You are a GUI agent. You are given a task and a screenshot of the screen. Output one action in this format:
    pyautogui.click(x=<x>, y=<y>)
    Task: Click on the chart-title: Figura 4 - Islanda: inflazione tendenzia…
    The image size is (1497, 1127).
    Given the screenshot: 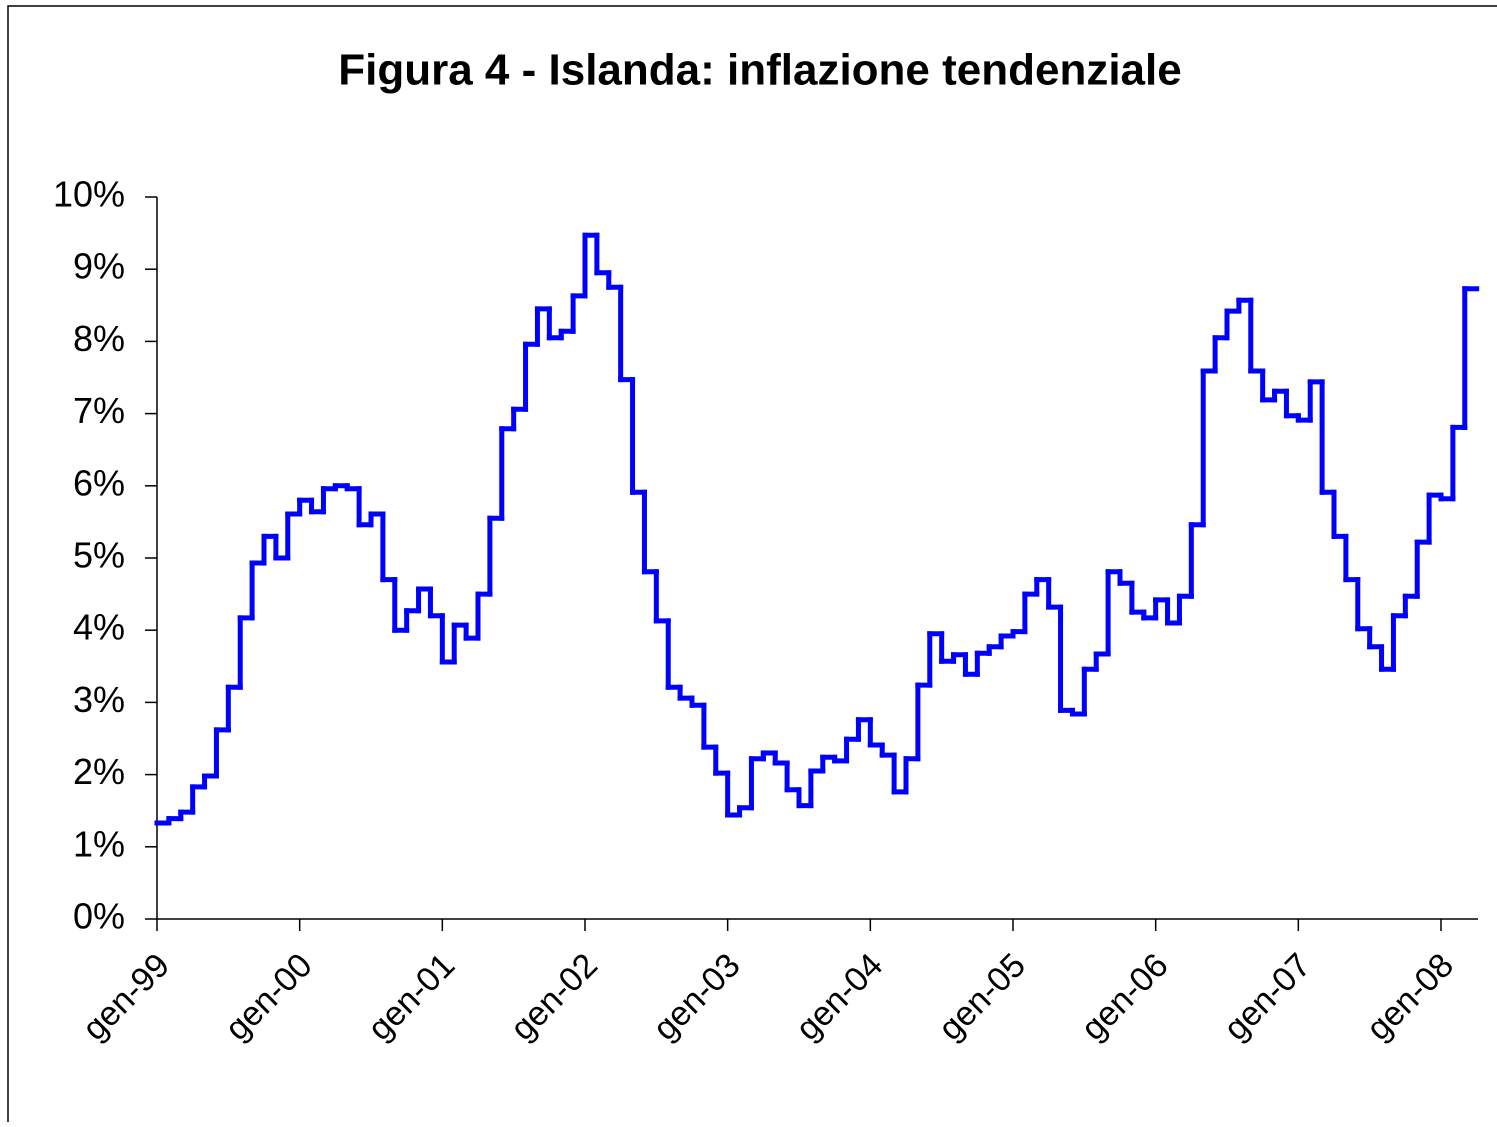 What is the action you would take?
    pyautogui.click(x=759, y=70)
    